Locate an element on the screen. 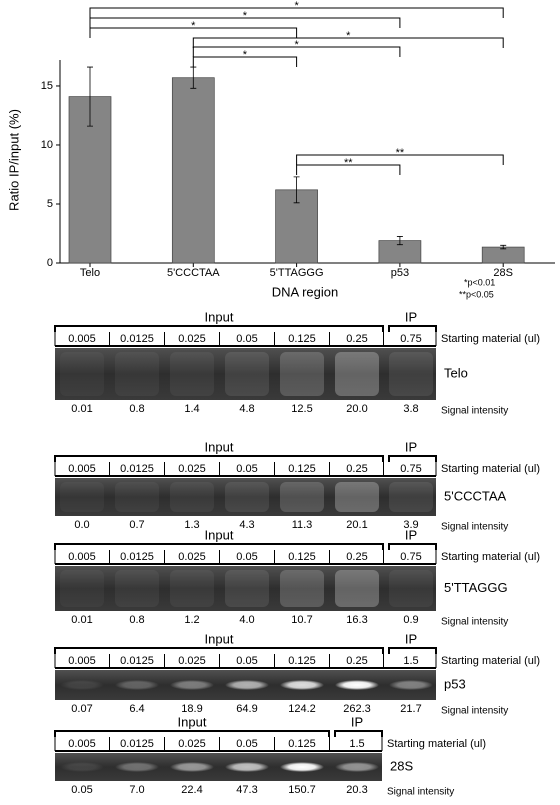 The height and width of the screenshot is (805, 560). signal: 0.0 is located at coordinates (81, 525).